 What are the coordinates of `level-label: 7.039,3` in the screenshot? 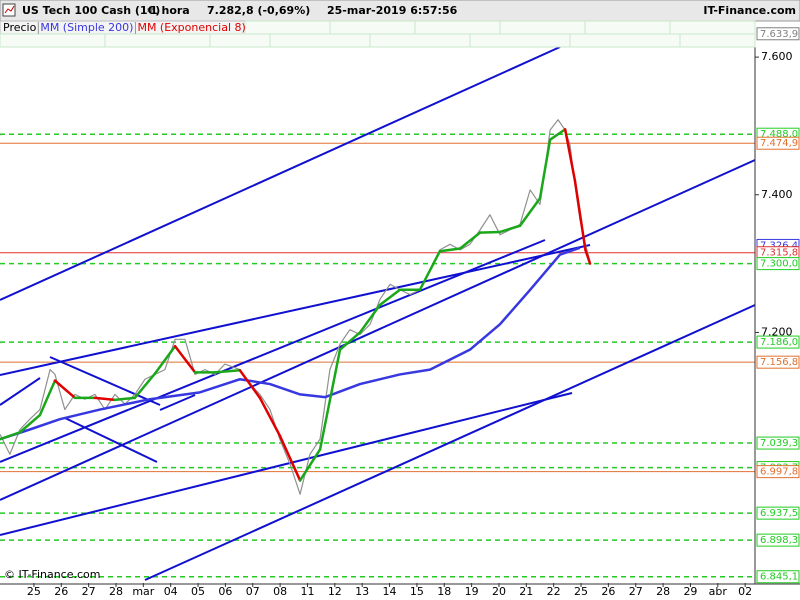 It's located at (779, 443).